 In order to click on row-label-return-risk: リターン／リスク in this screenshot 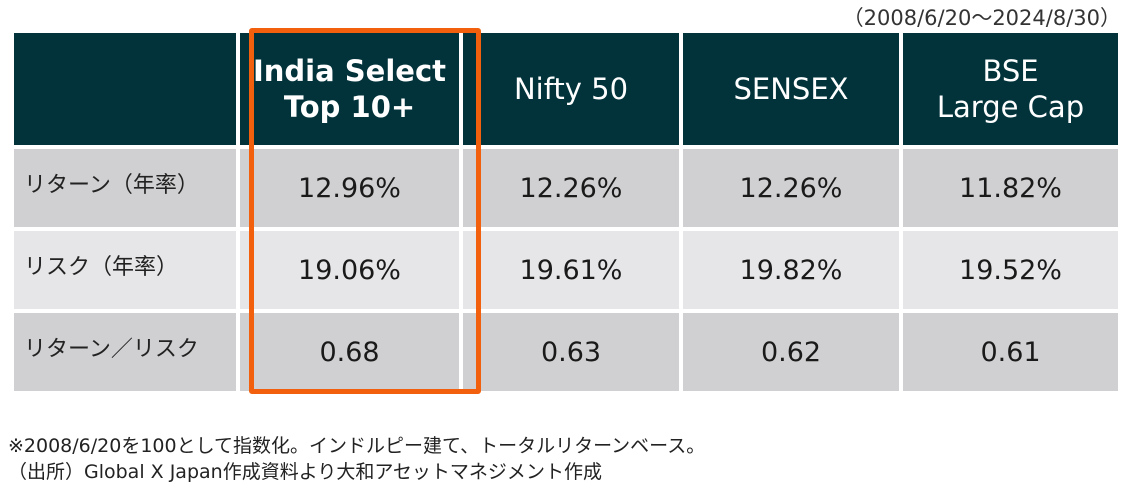, I will do `click(125, 352)`.